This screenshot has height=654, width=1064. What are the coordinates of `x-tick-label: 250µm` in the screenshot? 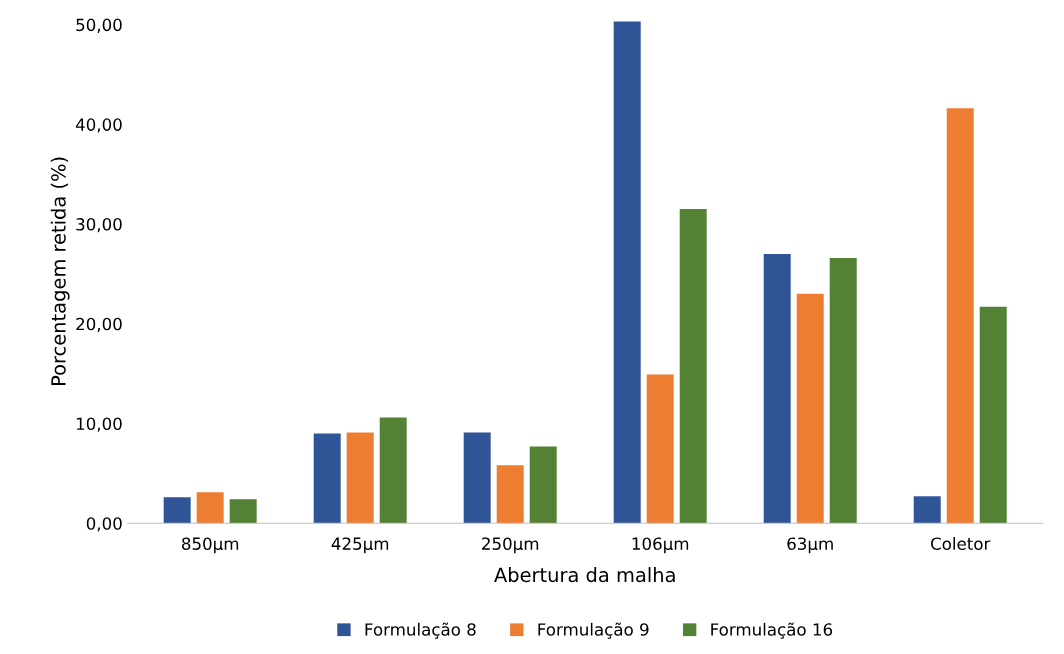 It's located at (510, 545).